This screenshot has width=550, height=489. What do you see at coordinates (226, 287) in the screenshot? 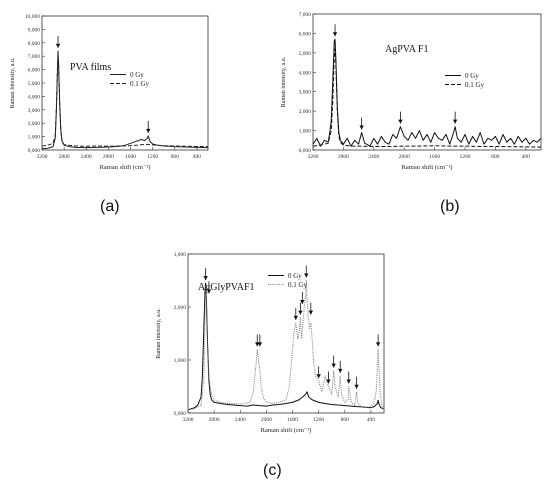
I see `chart-title: AgGlyPVAF1` at bounding box center [226, 287].